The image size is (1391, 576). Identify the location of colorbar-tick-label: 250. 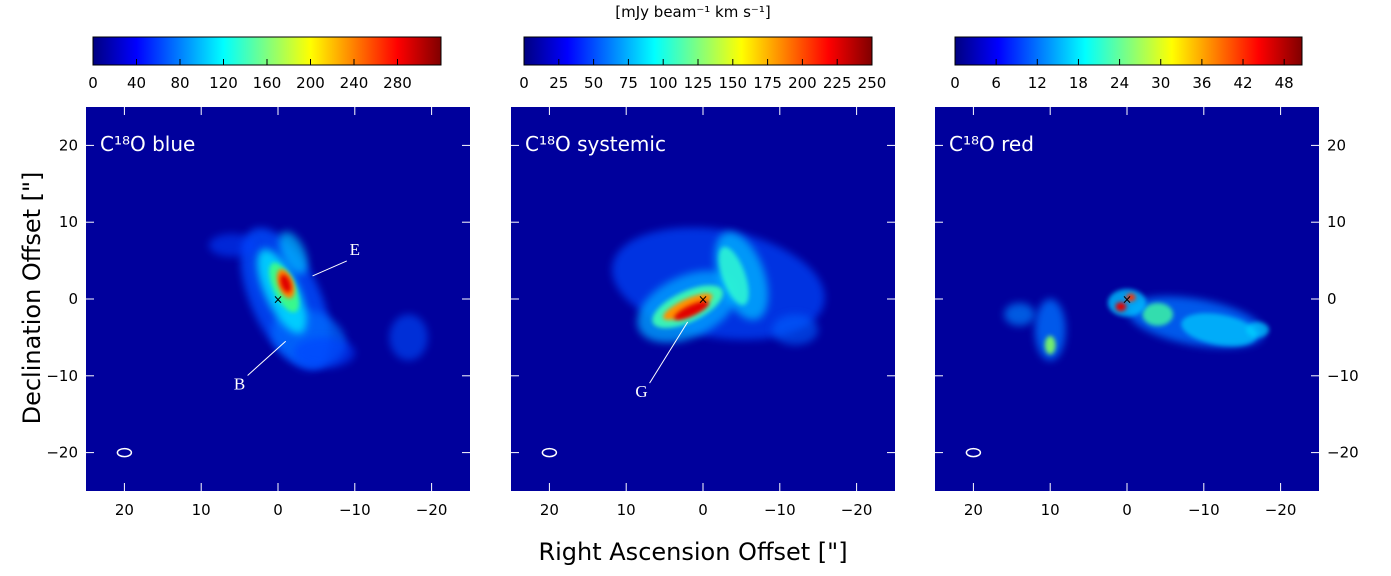
(872, 83).